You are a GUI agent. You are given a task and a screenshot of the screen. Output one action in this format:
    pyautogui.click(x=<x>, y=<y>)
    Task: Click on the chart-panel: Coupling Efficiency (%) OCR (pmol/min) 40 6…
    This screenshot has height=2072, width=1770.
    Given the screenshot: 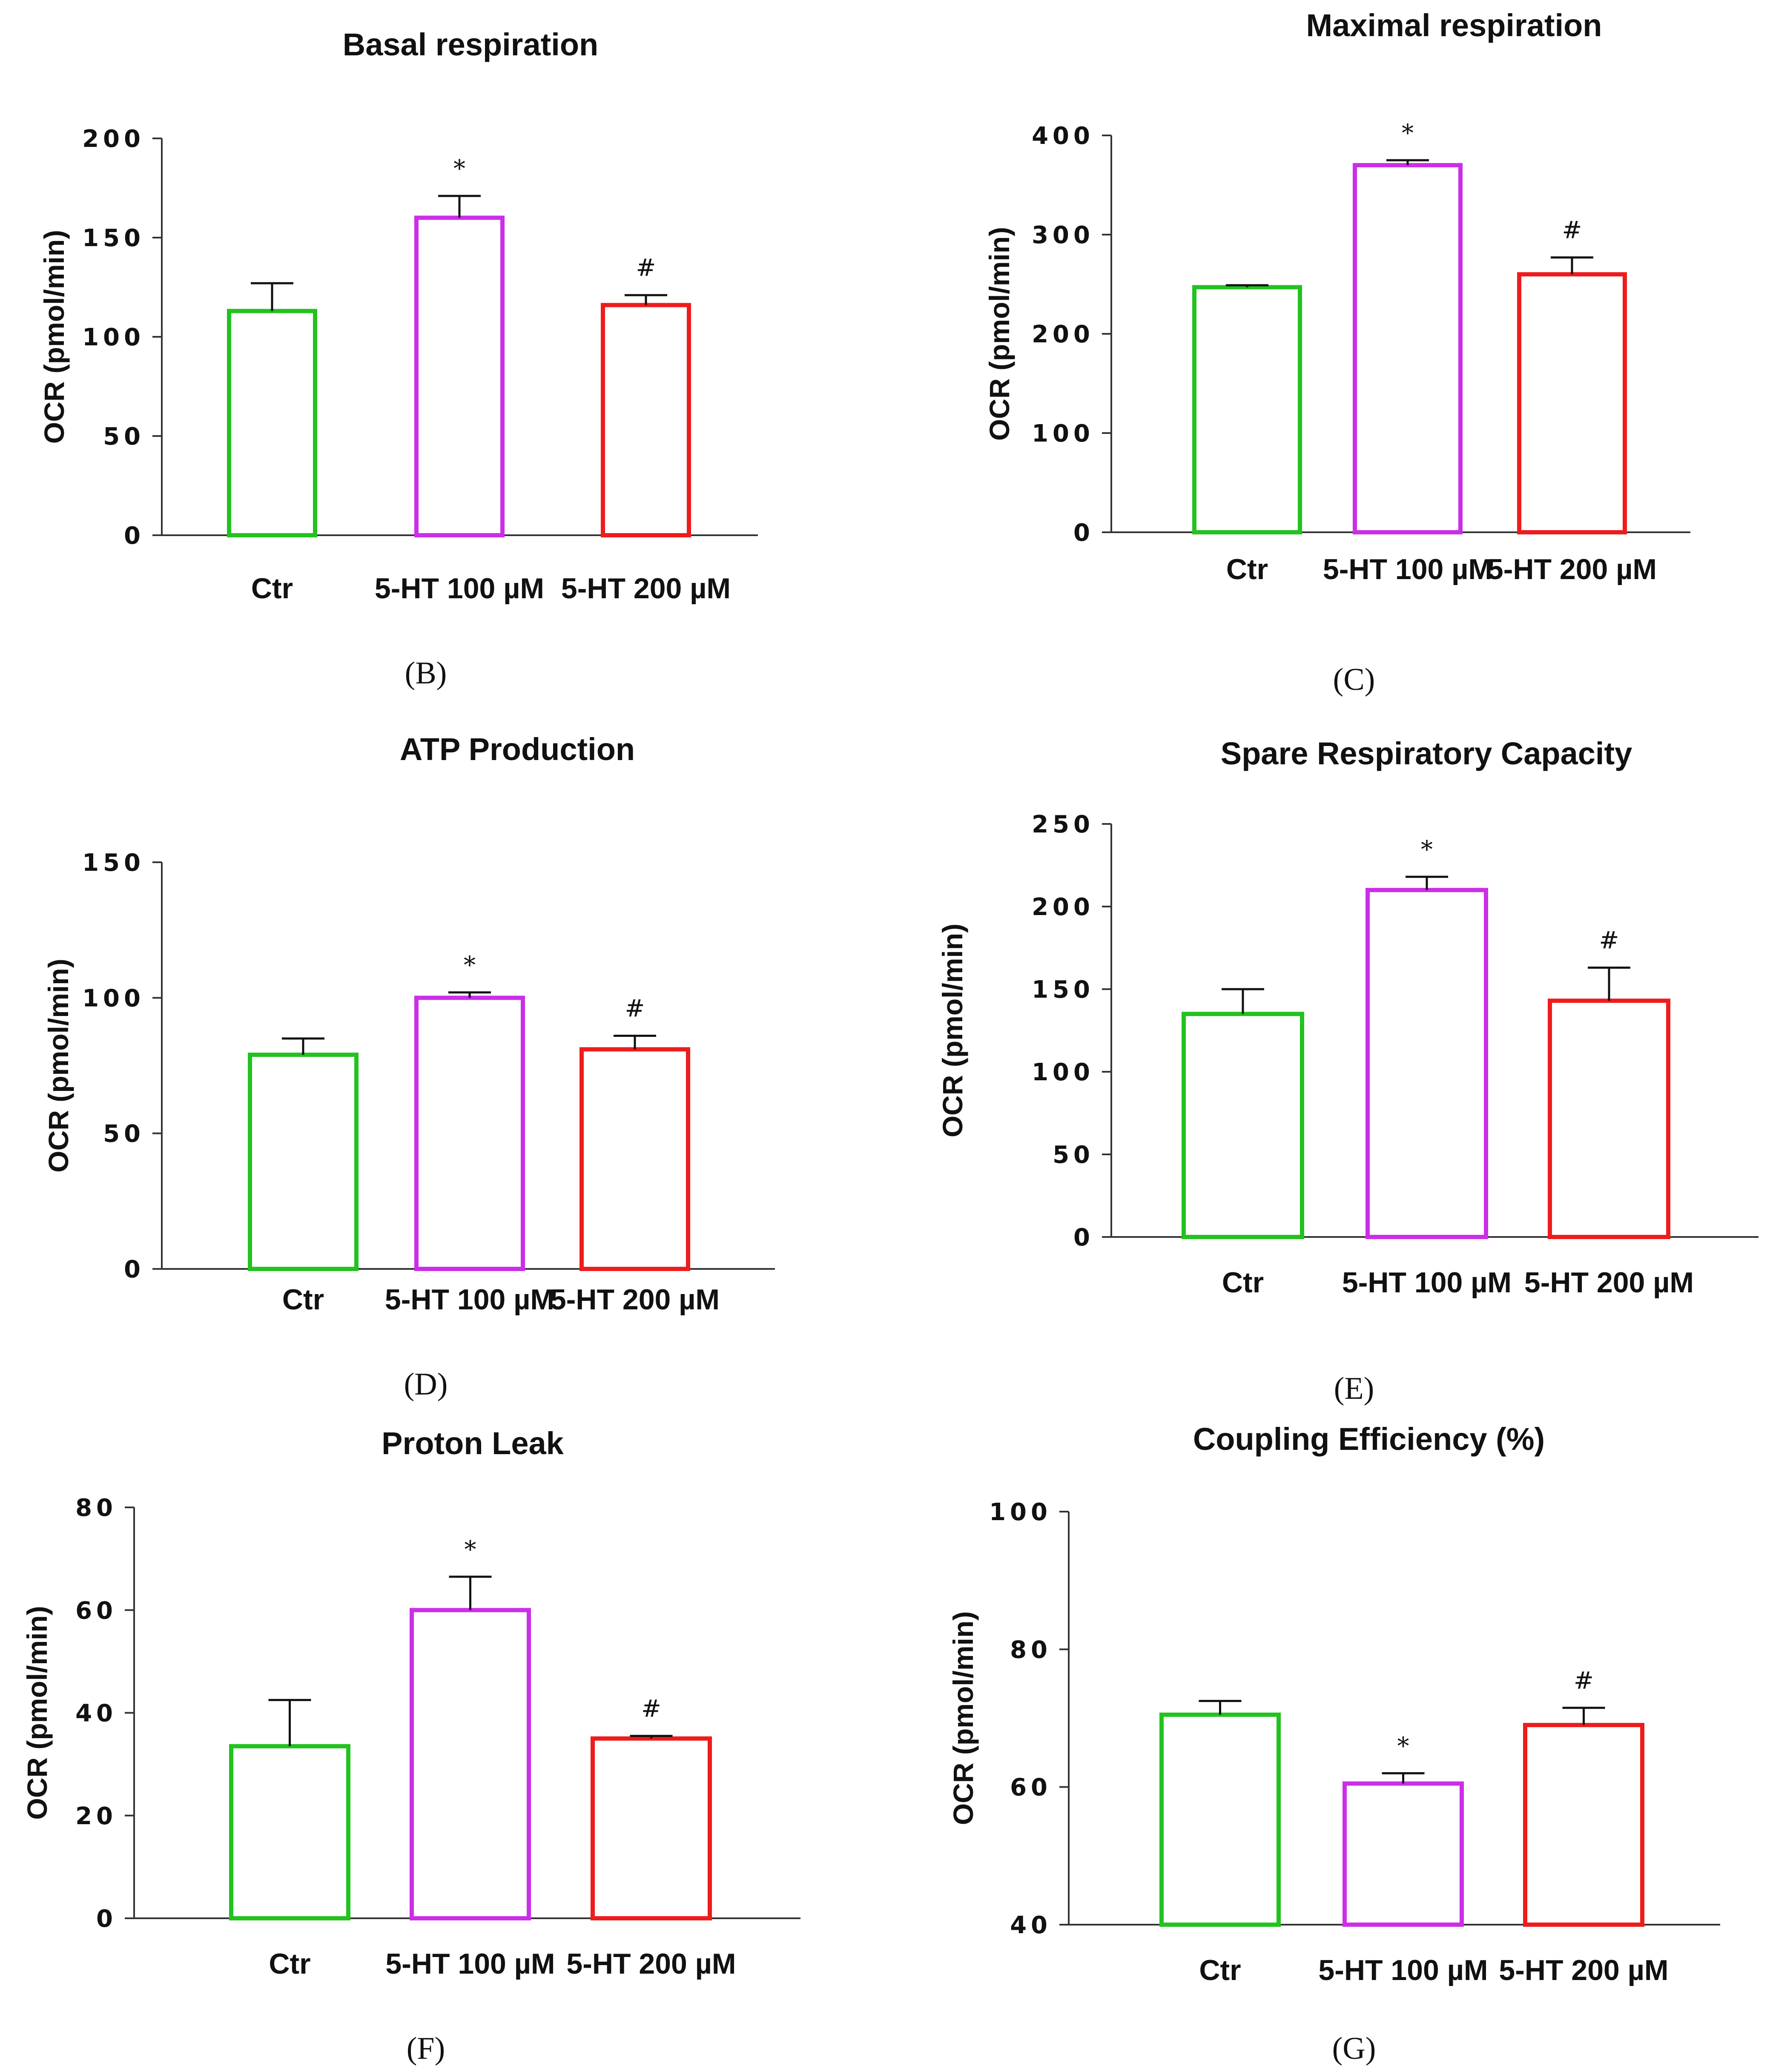 What is the action you would take?
    pyautogui.click(x=1333, y=1703)
    